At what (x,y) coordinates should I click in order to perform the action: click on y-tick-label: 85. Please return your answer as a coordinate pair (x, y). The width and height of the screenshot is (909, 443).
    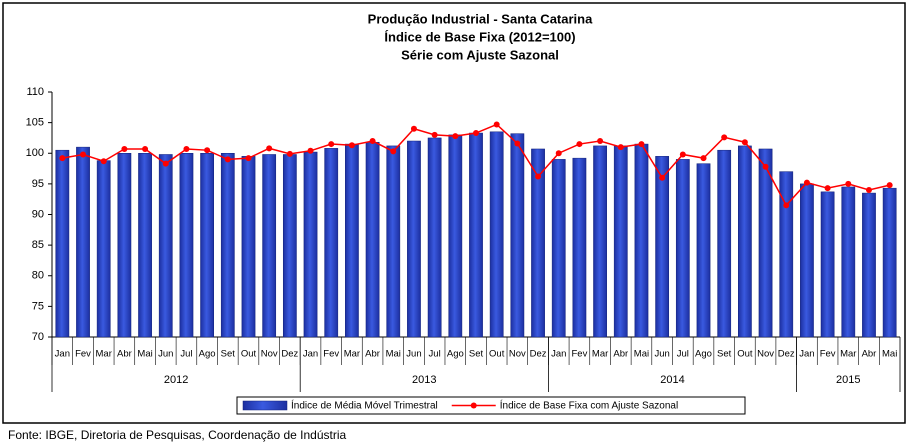
    Looking at the image, I should click on (38, 245).